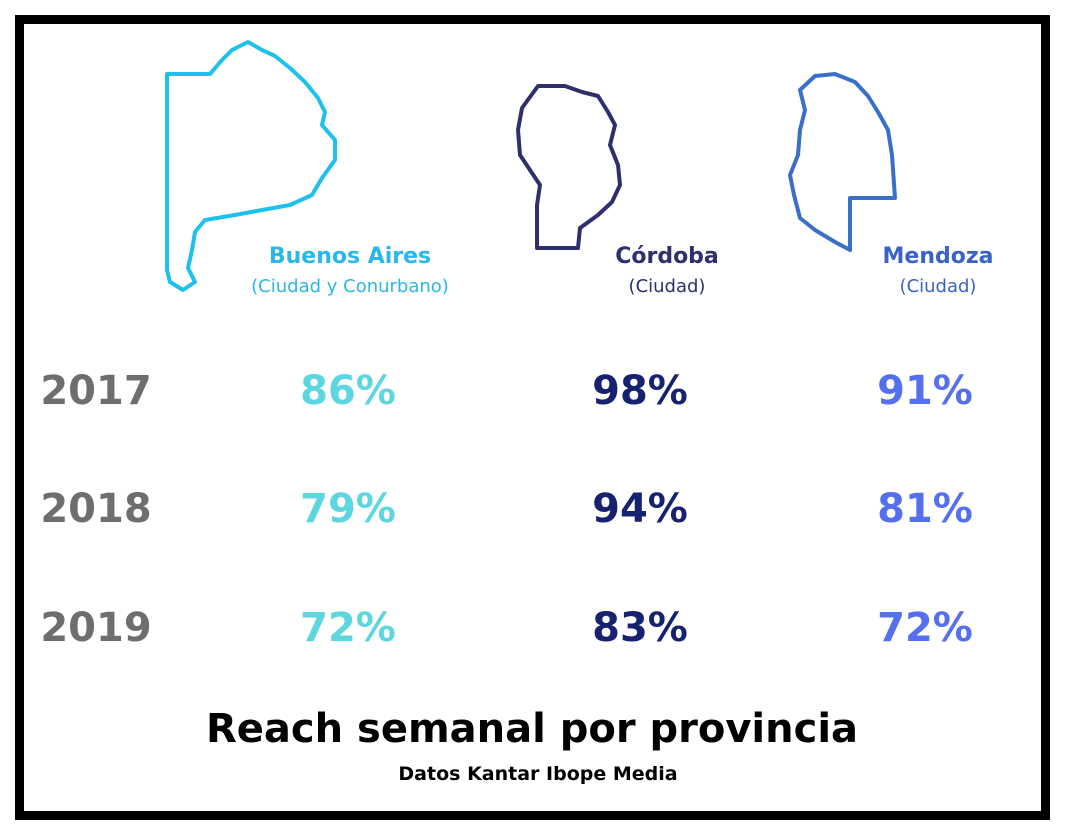  Describe the element at coordinates (96, 628) in the screenshot. I see `year: 2019` at that location.